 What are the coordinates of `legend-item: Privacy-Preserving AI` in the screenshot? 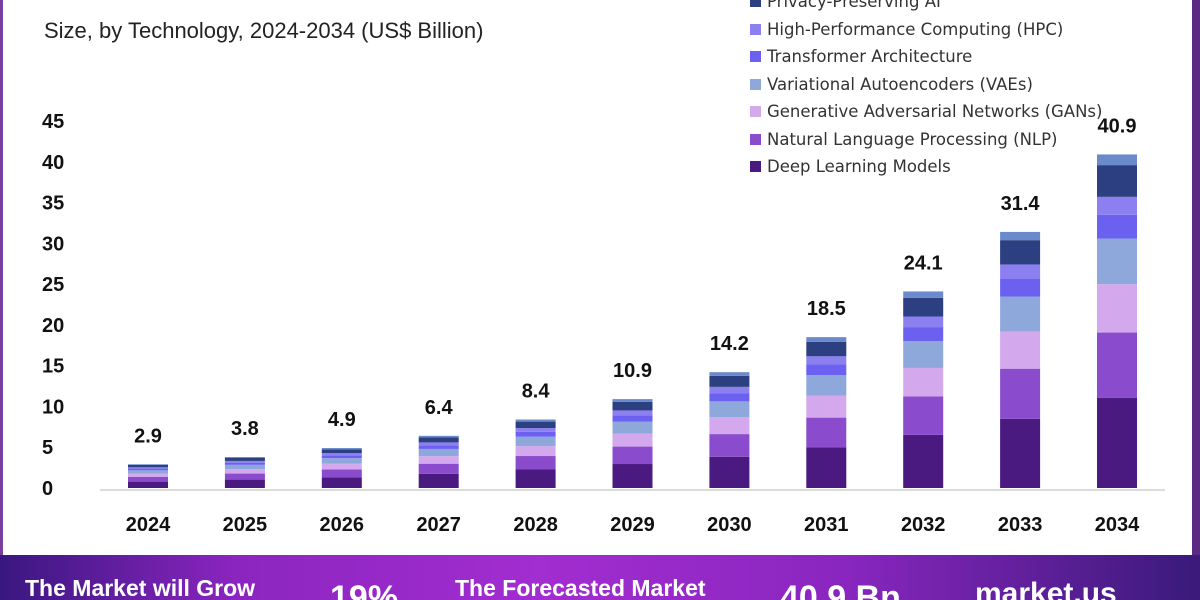 It's located at (926, 8).